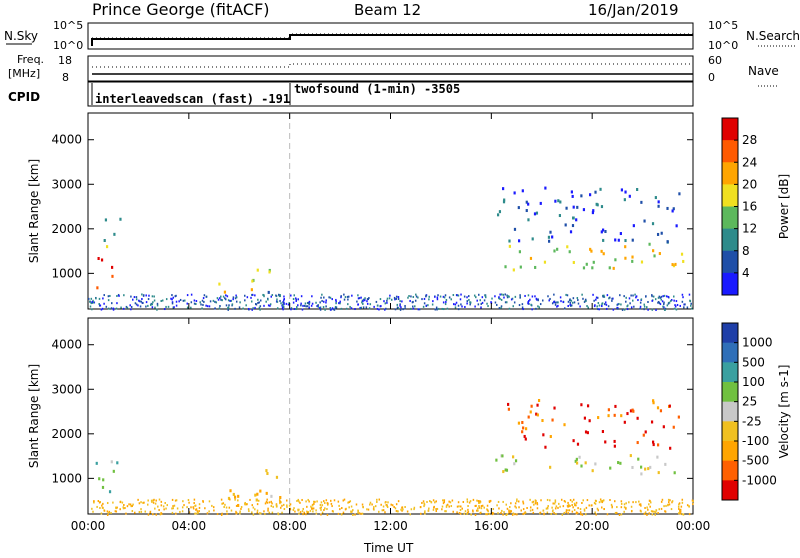 The width and height of the screenshot is (800, 558). What do you see at coordinates (711, 77) in the screenshot?
I see `nave-tick-bottom: 0` at bounding box center [711, 77].